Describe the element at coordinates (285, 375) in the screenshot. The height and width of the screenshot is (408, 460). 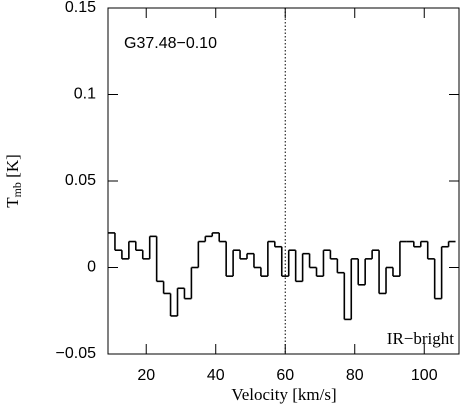
I see `x-tick-label: 60` at that location.